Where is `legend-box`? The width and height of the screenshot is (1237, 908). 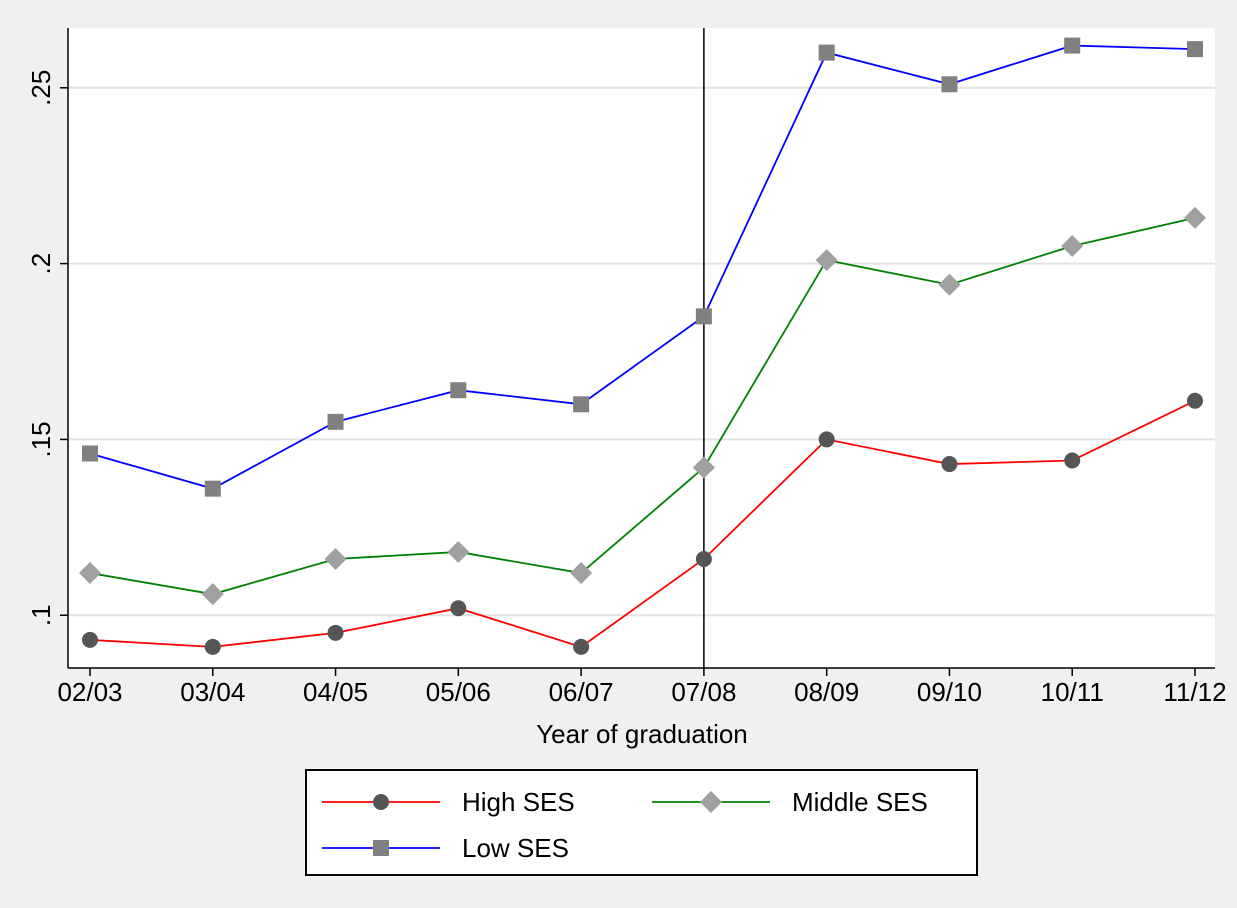 legend-box is located at coordinates (641, 822).